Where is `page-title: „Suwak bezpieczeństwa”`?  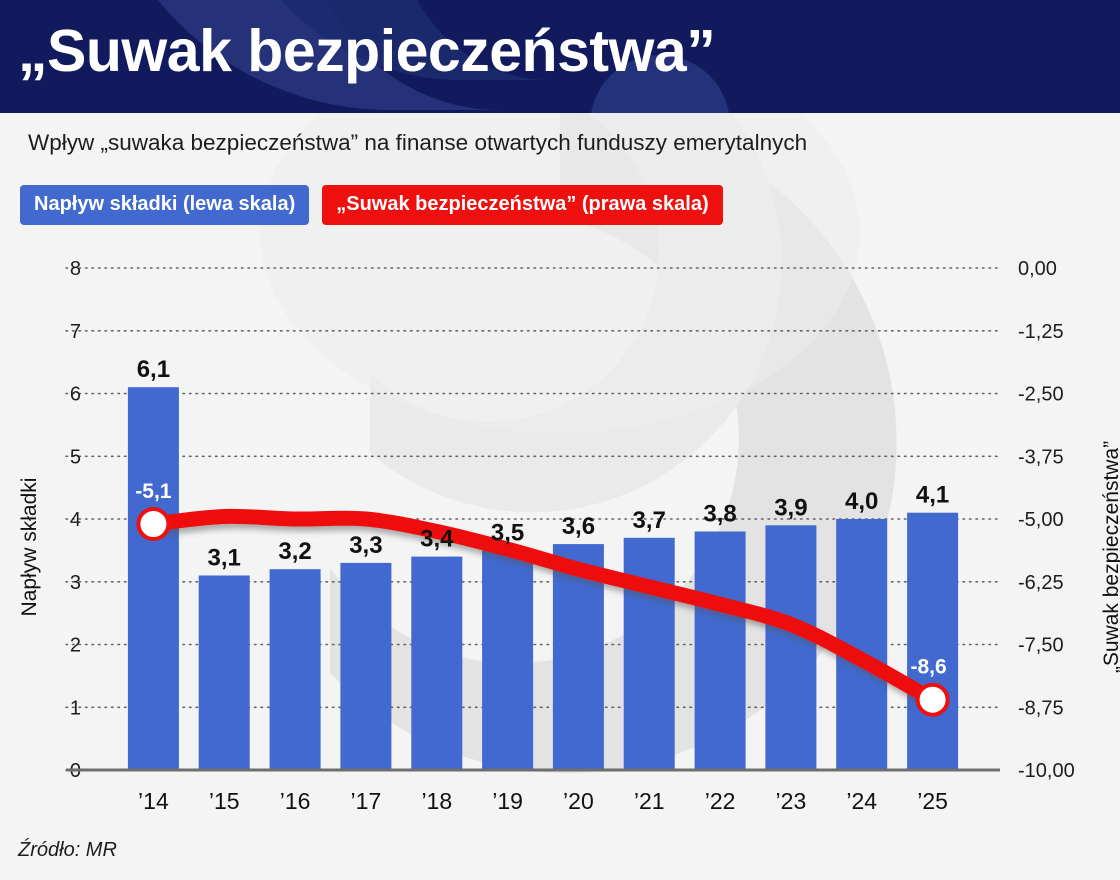 page-title: „Suwak bezpieczeństwa” is located at coordinates (367, 51).